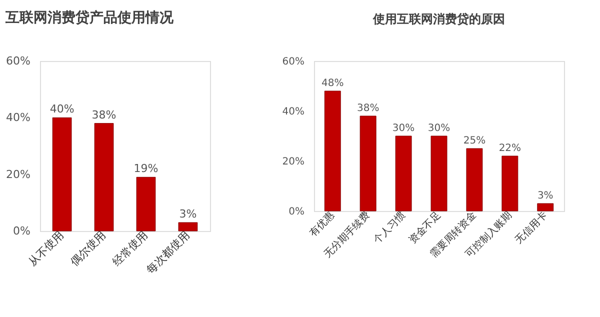  What do you see at coordinates (146, 169) in the screenshot?
I see `data-label: 19%` at bounding box center [146, 169].